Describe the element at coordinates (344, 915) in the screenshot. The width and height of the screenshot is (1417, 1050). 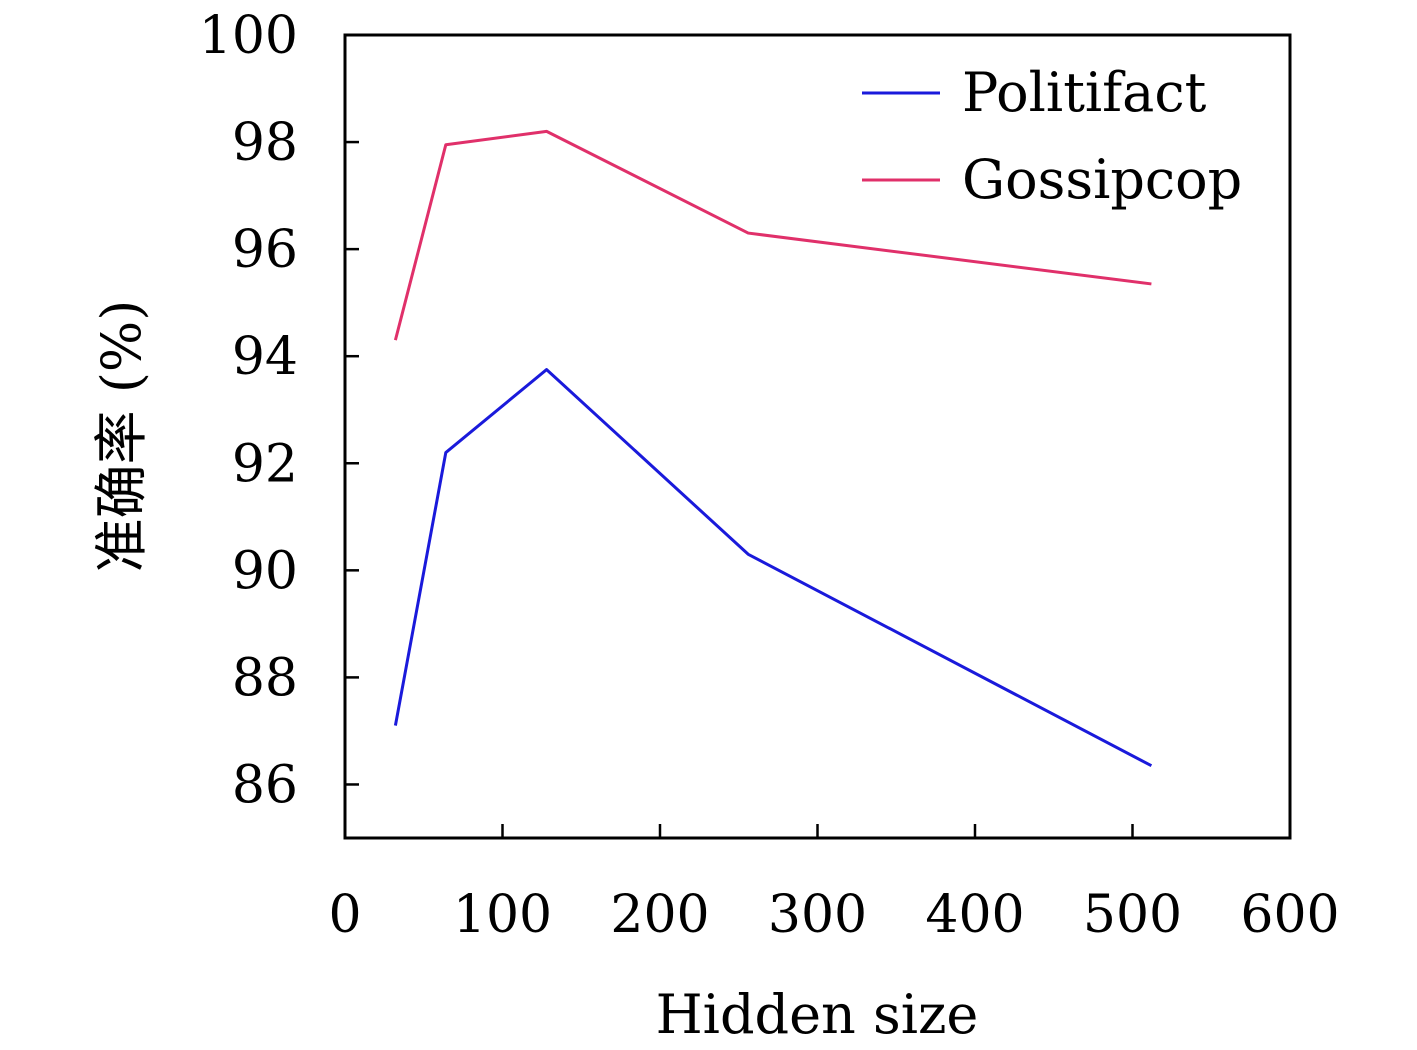
I see `x-tick-label: 0` at that location.